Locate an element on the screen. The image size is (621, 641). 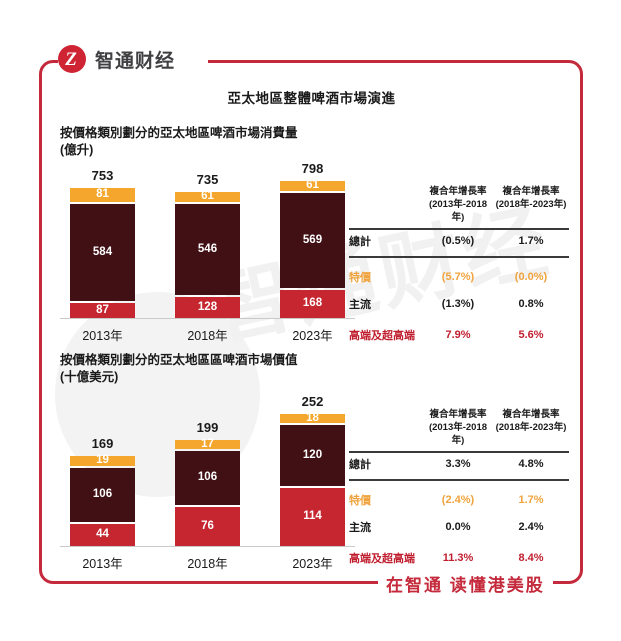
stacked-bar: 798 61 569 168 is located at coordinates (312, 239).